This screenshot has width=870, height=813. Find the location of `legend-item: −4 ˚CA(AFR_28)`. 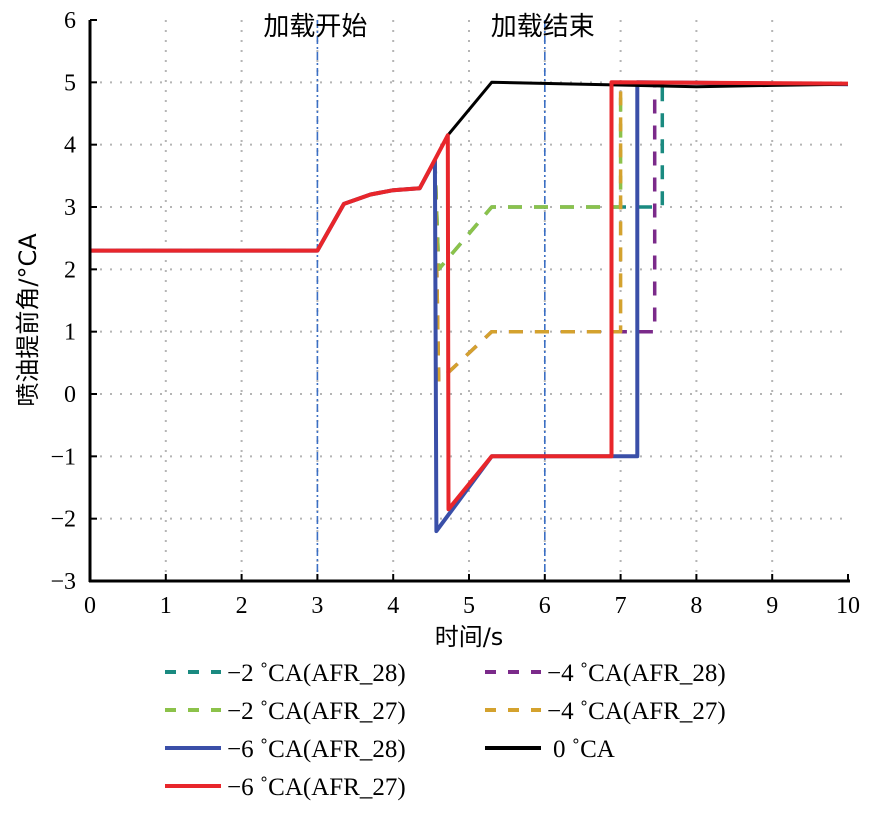

legend-item: −4 ˚CA(AFR_28) is located at coordinates (605, 673).